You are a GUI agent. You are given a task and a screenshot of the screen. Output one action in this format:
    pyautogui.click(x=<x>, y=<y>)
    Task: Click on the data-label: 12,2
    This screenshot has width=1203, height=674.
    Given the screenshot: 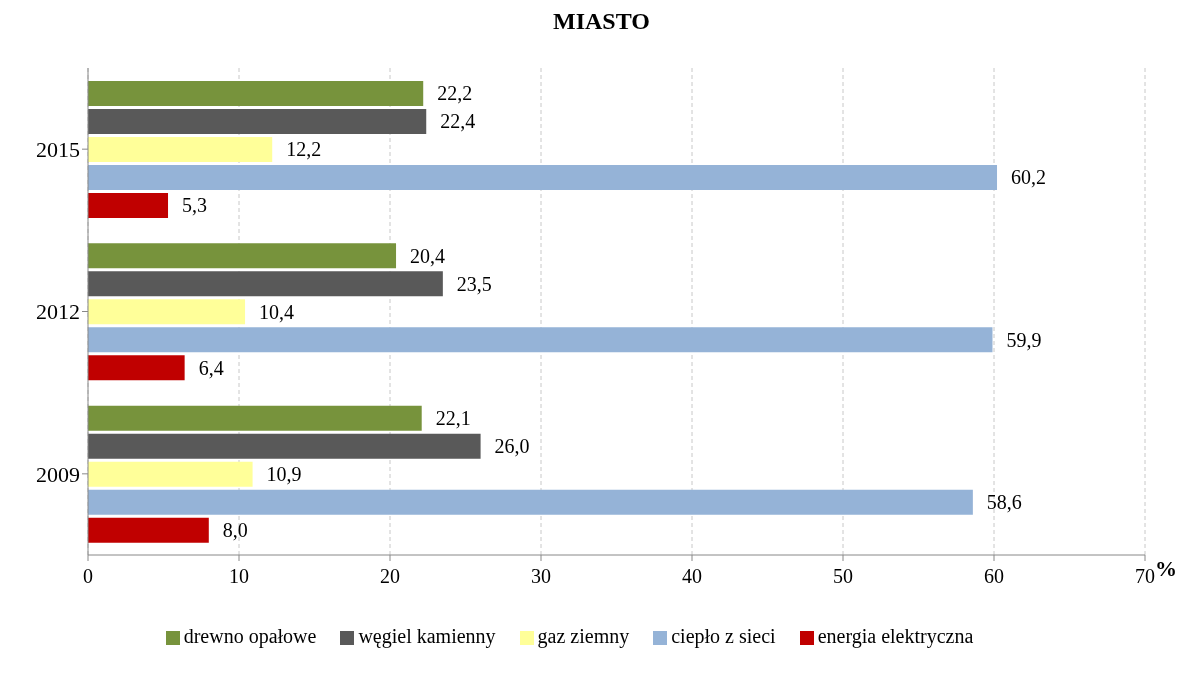 What is the action you would take?
    pyautogui.click(x=304, y=149)
    